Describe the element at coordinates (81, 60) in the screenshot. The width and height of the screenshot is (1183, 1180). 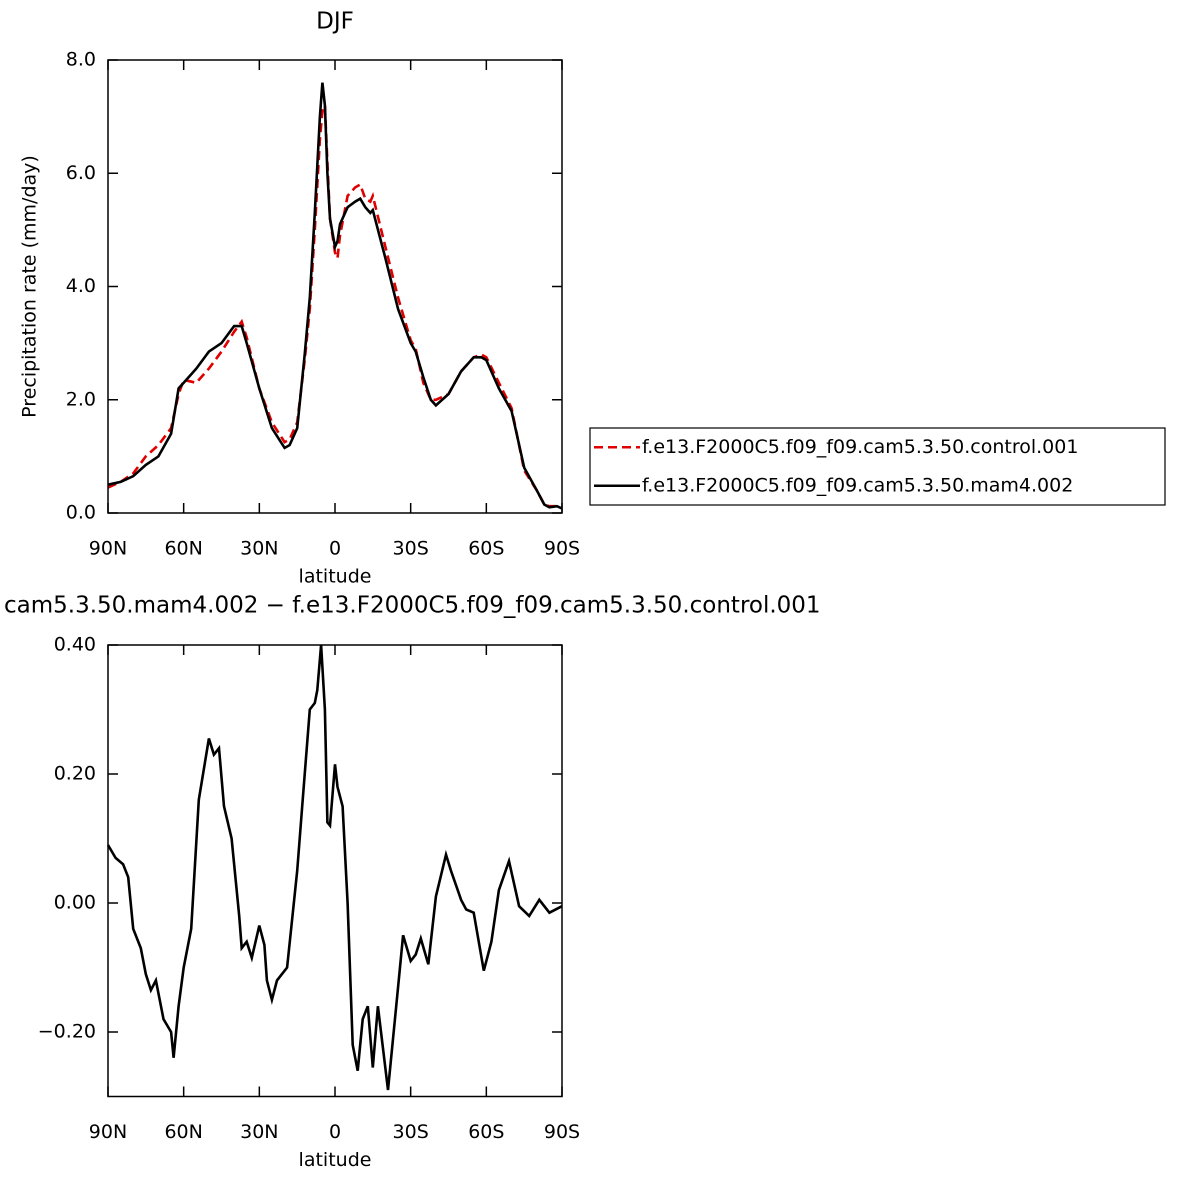
I see `y-tick-label: 8.0` at that location.